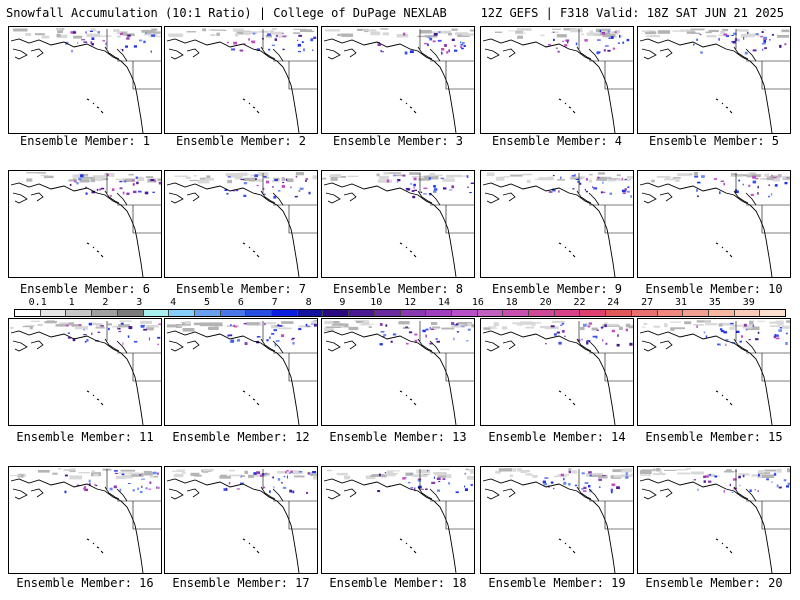 This screenshot has height=600, width=800. I want to click on color-scale-tick-label: 9, so click(342, 302).